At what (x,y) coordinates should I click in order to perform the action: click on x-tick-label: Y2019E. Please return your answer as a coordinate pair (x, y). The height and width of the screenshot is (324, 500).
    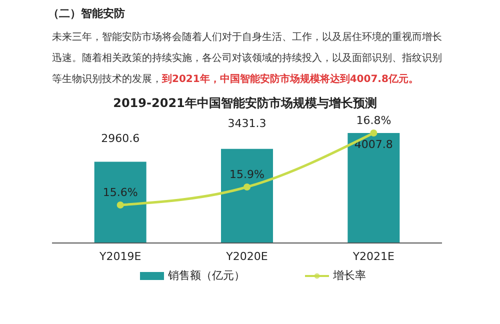
    Looking at the image, I should click on (120, 256).